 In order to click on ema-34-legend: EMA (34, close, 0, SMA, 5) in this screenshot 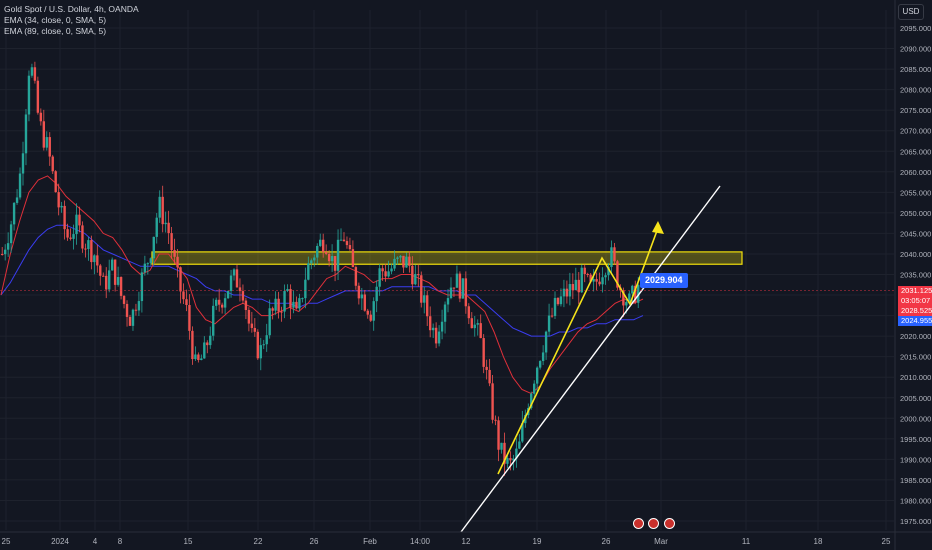, I will do `click(55, 20)`.